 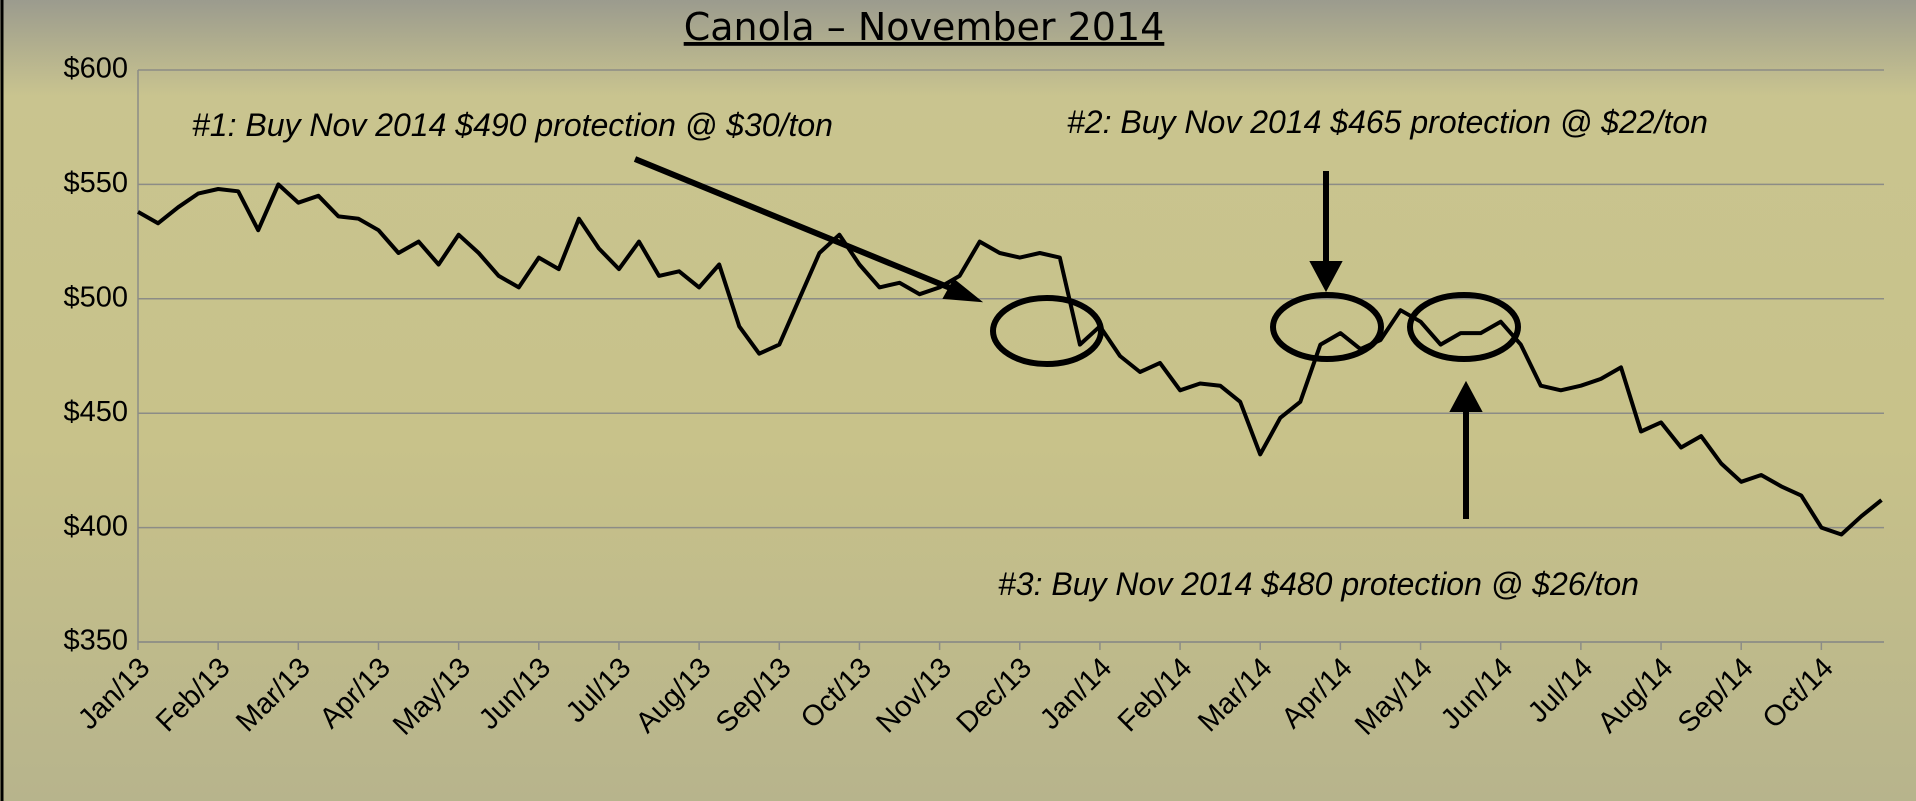 I want to click on y-tick-label: $550, so click(x=95, y=183).